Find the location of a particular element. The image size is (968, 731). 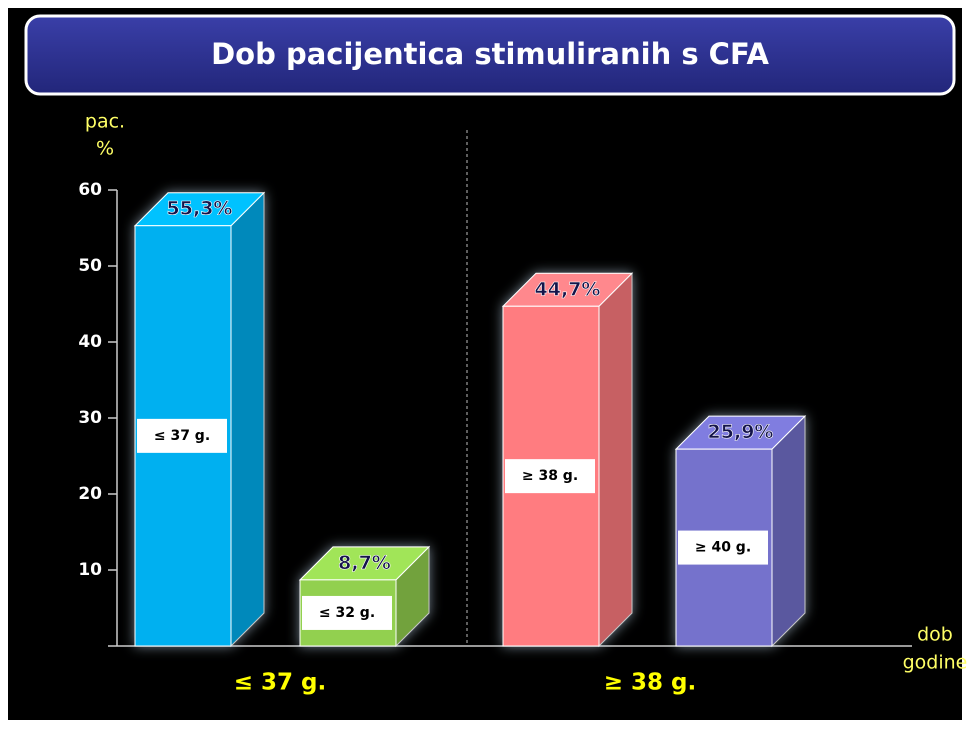

category-label: ≤ 37 g. is located at coordinates (182, 436).